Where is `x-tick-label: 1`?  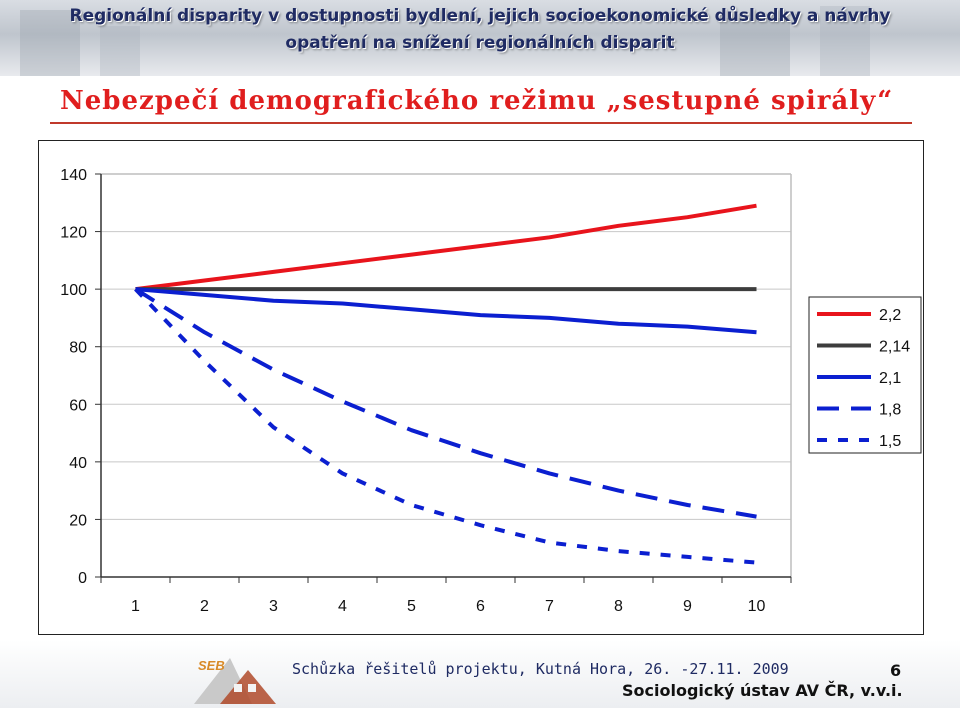
x-tick-label: 1 is located at coordinates (135, 606).